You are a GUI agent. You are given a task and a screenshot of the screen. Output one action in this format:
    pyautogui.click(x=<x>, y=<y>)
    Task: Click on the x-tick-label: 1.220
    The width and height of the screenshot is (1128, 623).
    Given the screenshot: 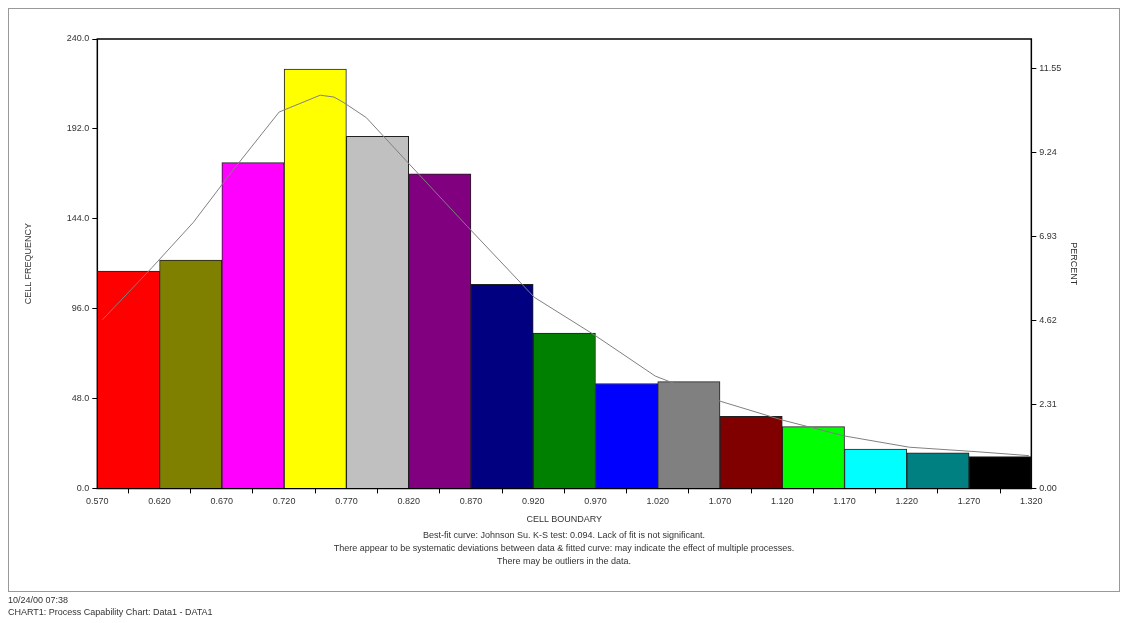 What is the action you would take?
    pyautogui.click(x=907, y=501)
    